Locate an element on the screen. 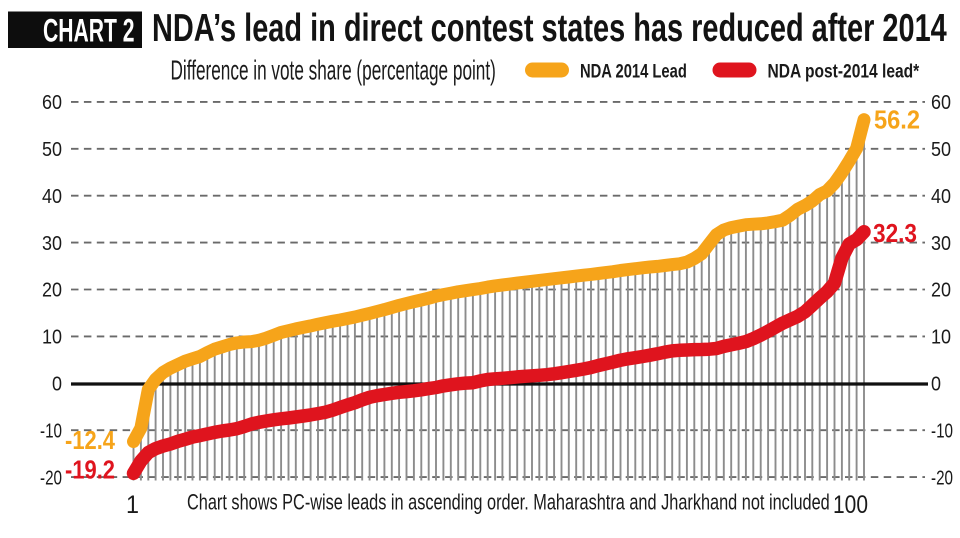  svg-text: -19.2 is located at coordinates (90, 470).